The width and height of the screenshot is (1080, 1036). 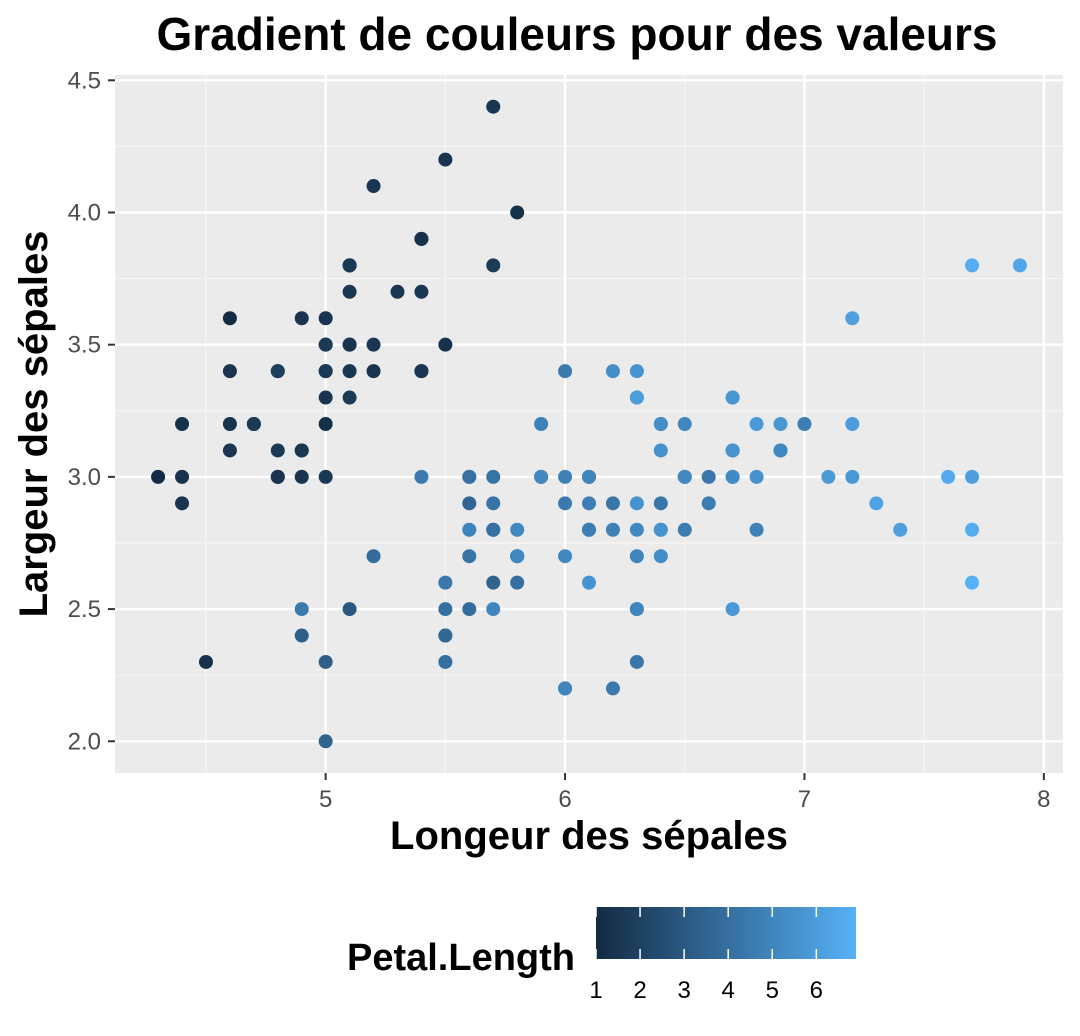 What do you see at coordinates (576, 34) in the screenshot?
I see `chart-title: Gradient de couleurs pour des valeurs` at bounding box center [576, 34].